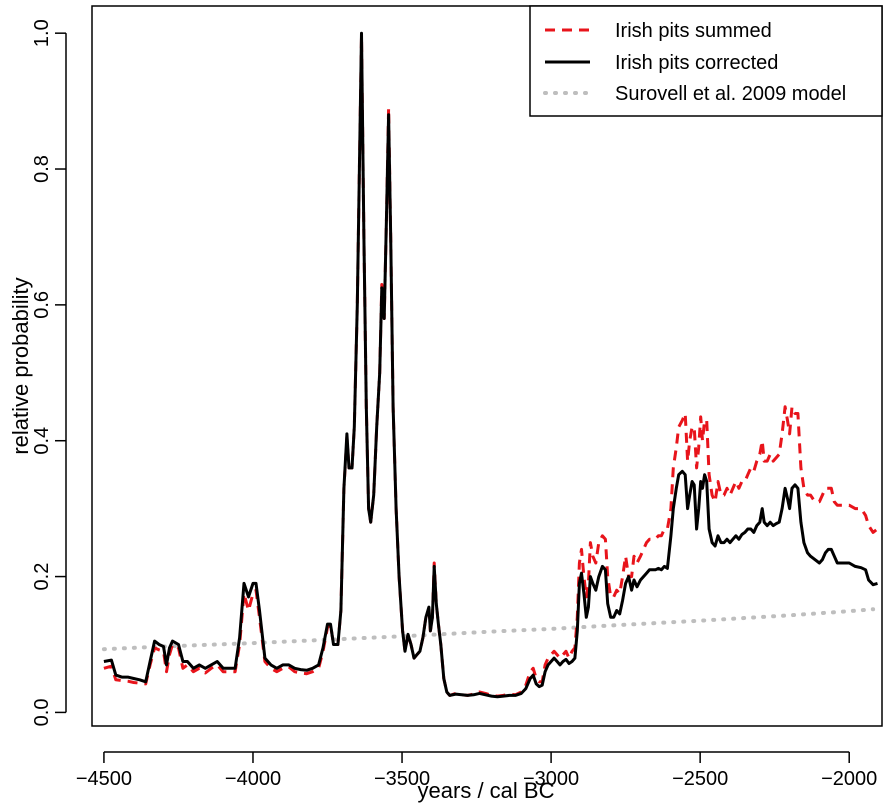 The height and width of the screenshot is (808, 890). Describe the element at coordinates (49, 373) in the screenshot. I see `y-axis: 0.0 0.2 0.4 0.6 0.8 1.0` at that location.